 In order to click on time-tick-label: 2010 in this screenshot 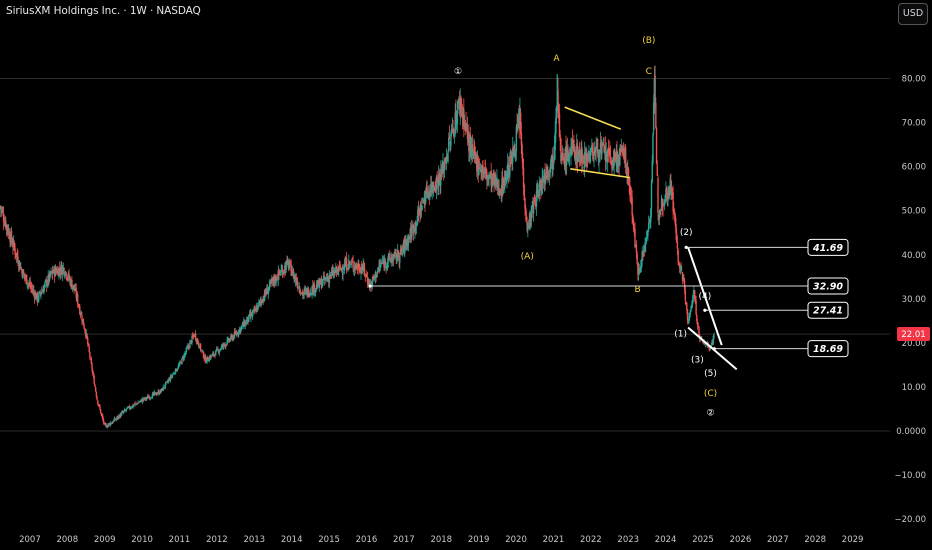, I will do `click(142, 540)`.